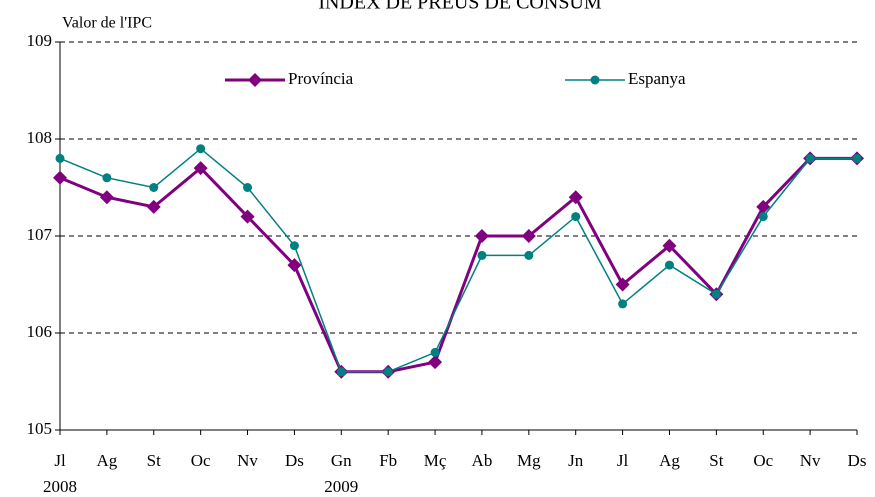  Describe the element at coordinates (460, 7) in the screenshot. I see `chart-title: ÍNDEX DE PREUS DE CONSUM` at that location.